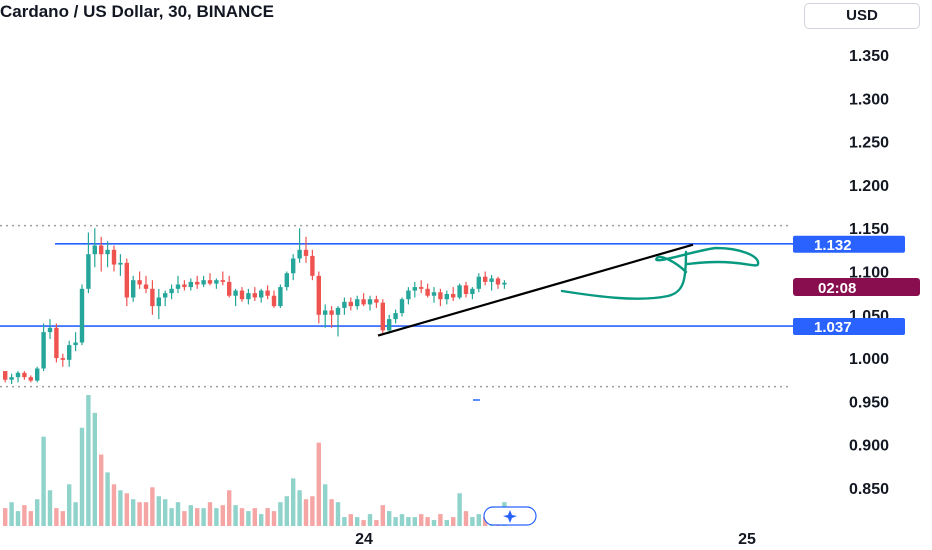 The height and width of the screenshot is (550, 932). I want to click on sparkle-icon, so click(510, 516).